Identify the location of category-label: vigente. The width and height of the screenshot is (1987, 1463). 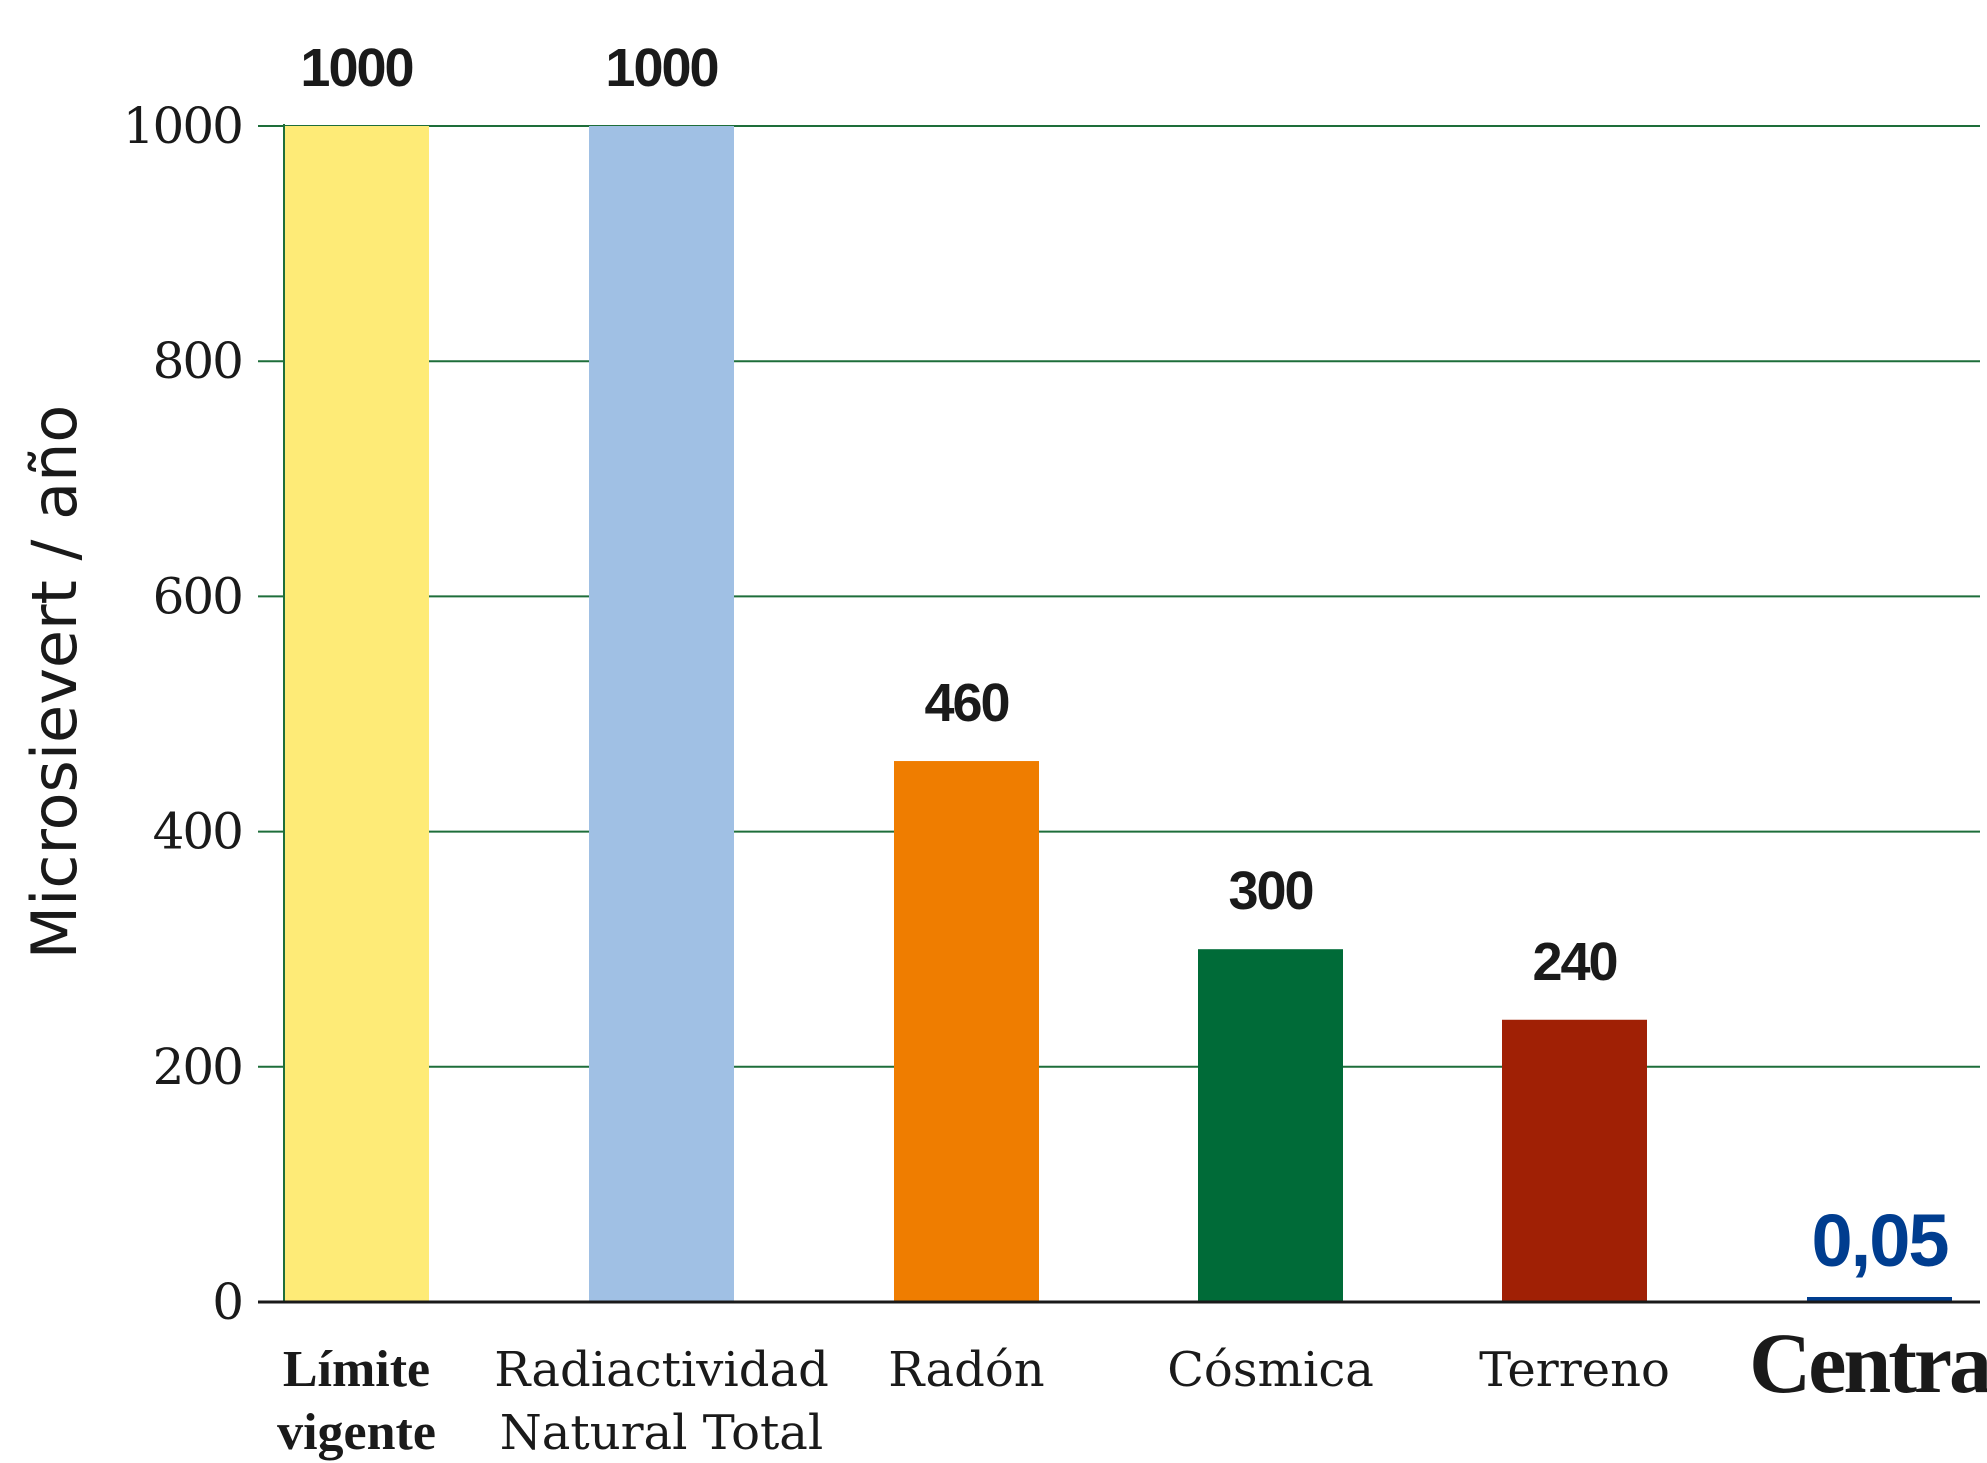
(356, 1432).